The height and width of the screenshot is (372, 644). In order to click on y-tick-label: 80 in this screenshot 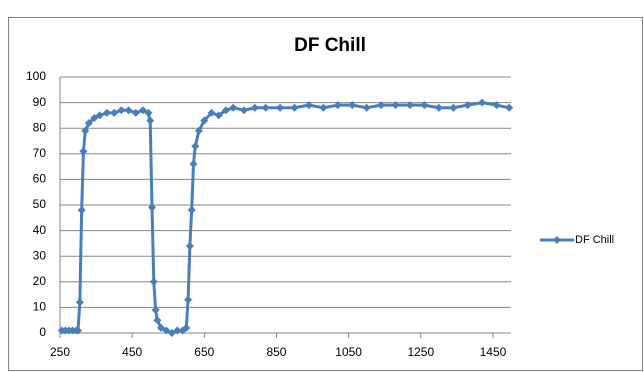, I will do `click(40, 127)`.